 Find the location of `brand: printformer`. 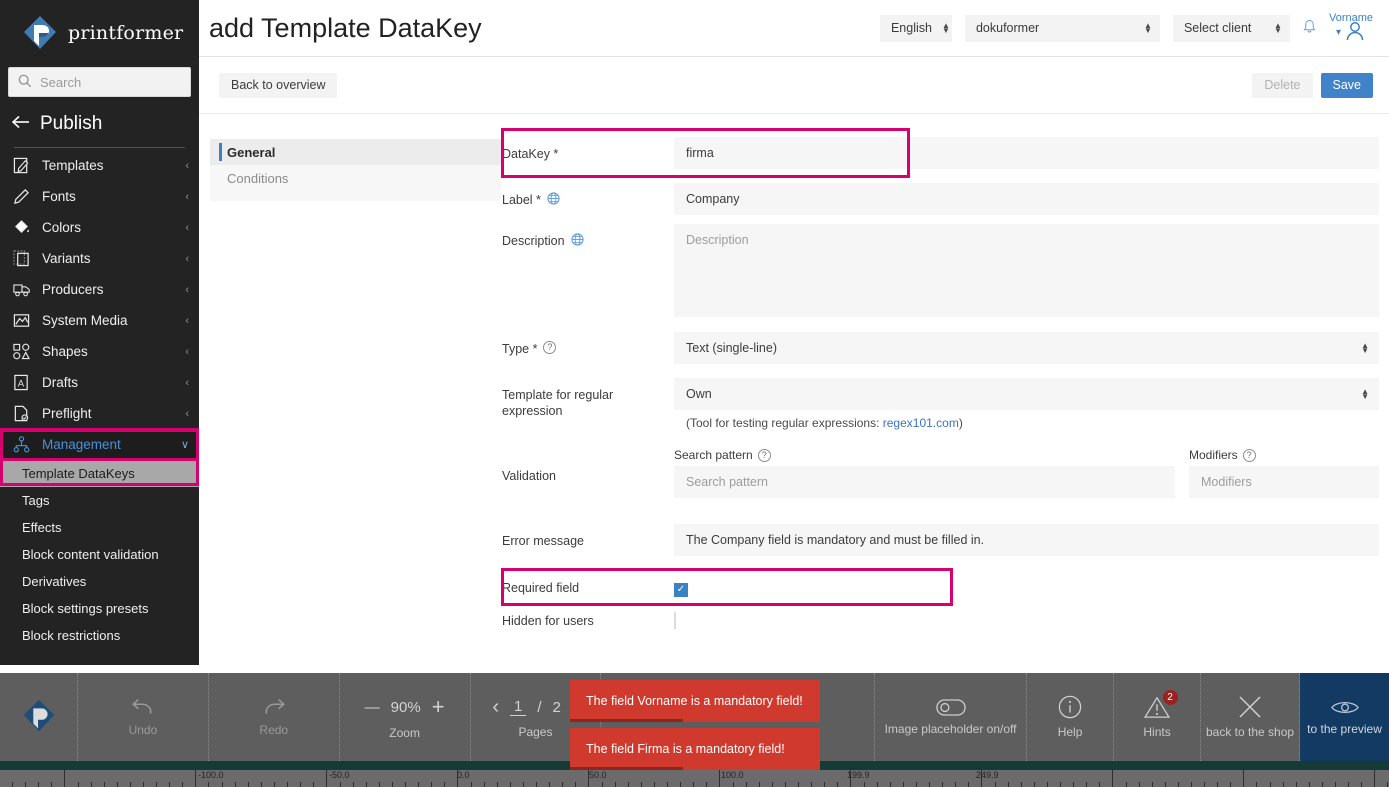

brand: printformer is located at coordinates (99, 29).